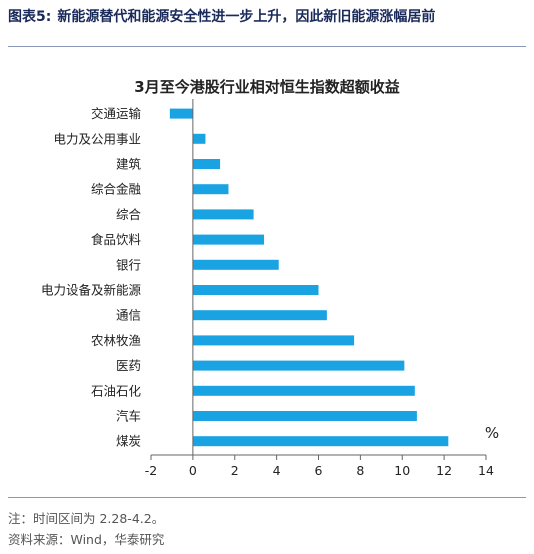  What do you see at coordinates (86, 518) in the screenshot?
I see `footnote-note: 注：时间区间为 2.28-4.2。` at bounding box center [86, 518].